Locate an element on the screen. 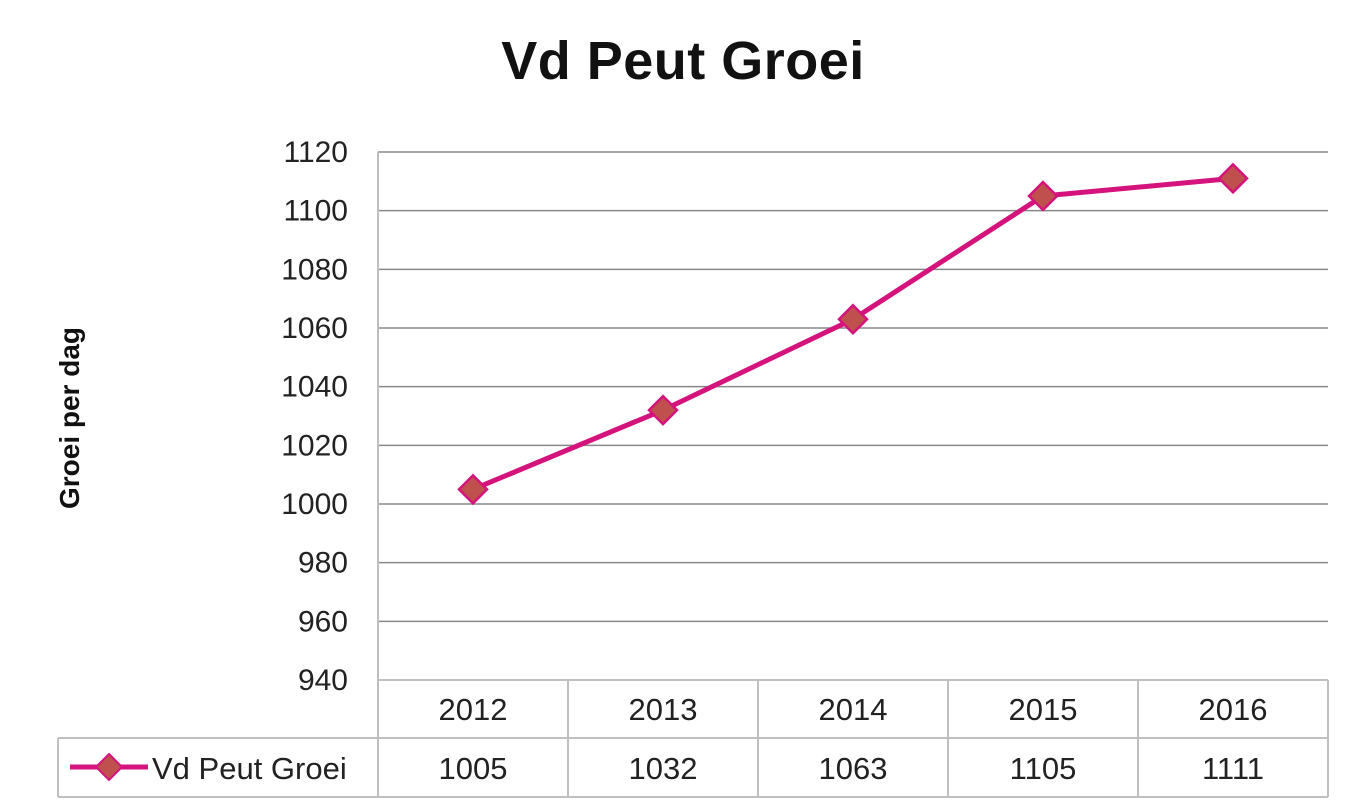  y-tick-label-940: 940 is located at coordinates (323, 680).